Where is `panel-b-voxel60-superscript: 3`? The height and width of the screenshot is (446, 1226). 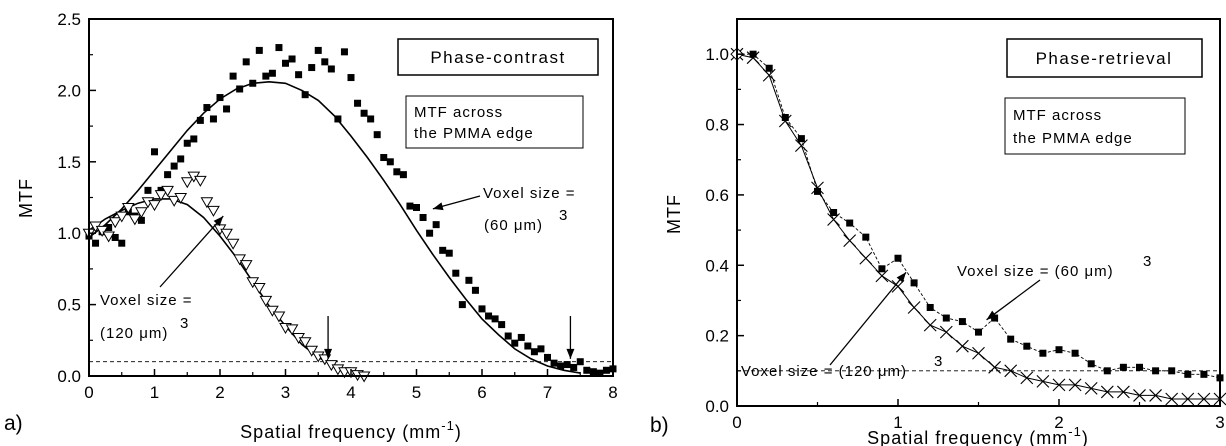 panel-b-voxel60-superscript: 3 is located at coordinates (1147, 261).